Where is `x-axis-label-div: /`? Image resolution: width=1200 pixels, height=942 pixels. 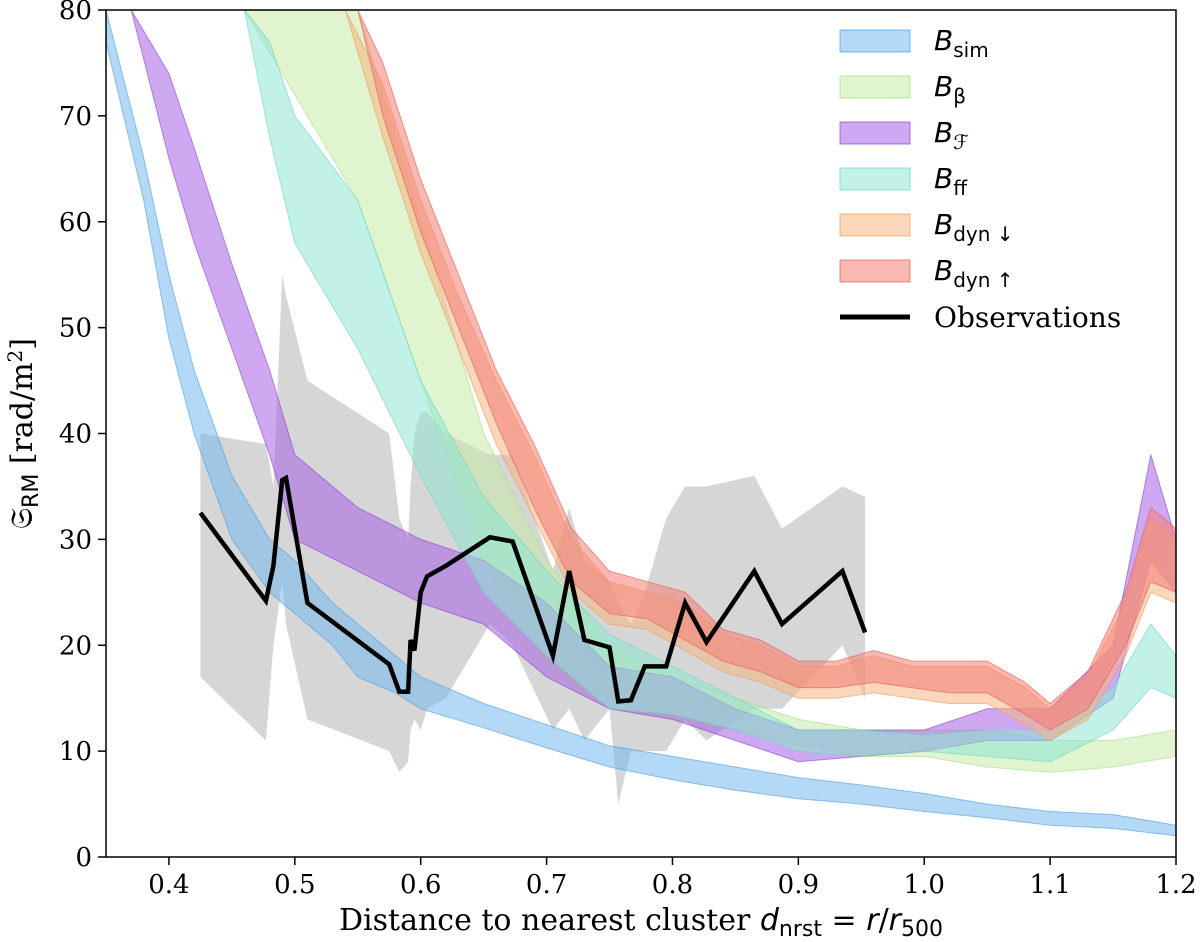 x-axis-label-div: / is located at coordinates (884, 920).